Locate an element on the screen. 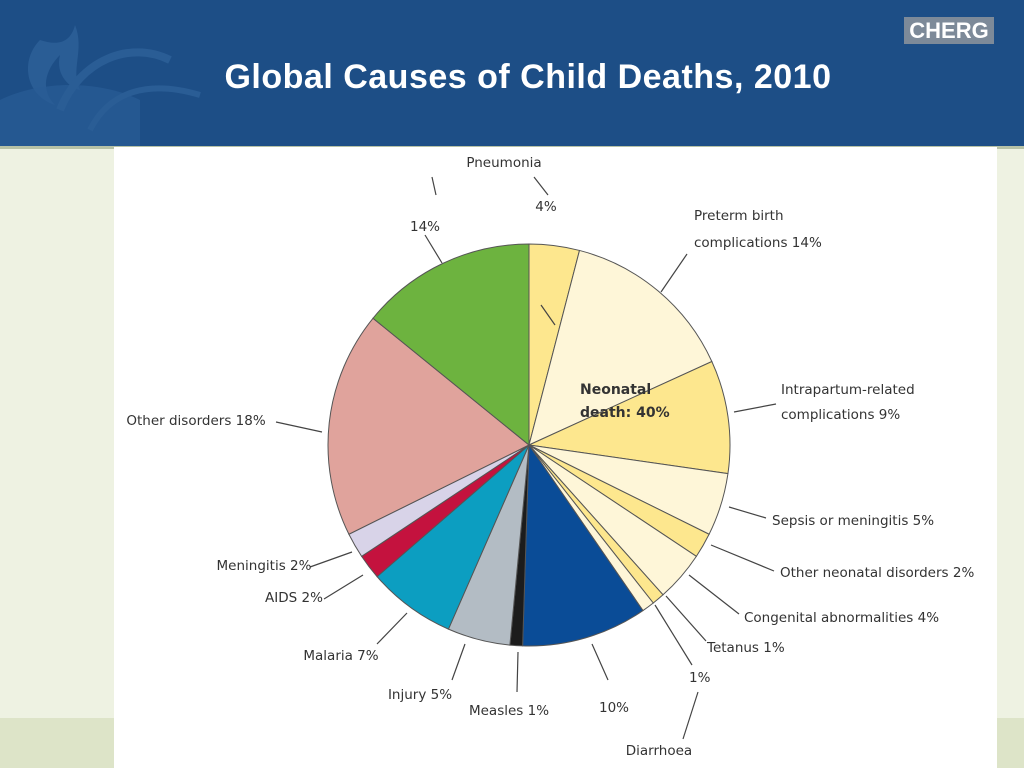  group-label-pneumonia: Pneumonia is located at coordinates (503, 163).